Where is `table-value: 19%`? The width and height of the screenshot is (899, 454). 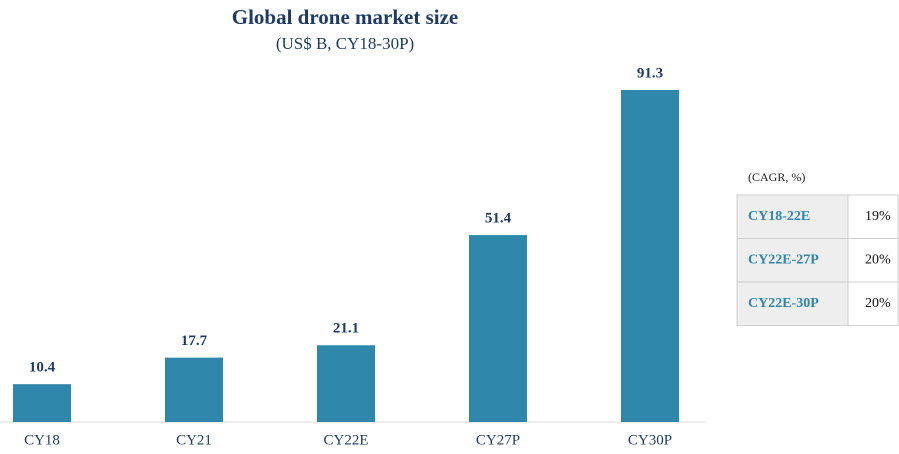
table-value: 19% is located at coordinates (878, 216).